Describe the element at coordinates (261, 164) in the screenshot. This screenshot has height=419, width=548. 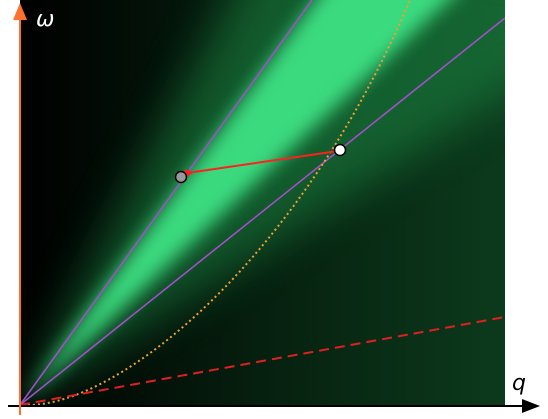
I see `transition-arrow` at that location.